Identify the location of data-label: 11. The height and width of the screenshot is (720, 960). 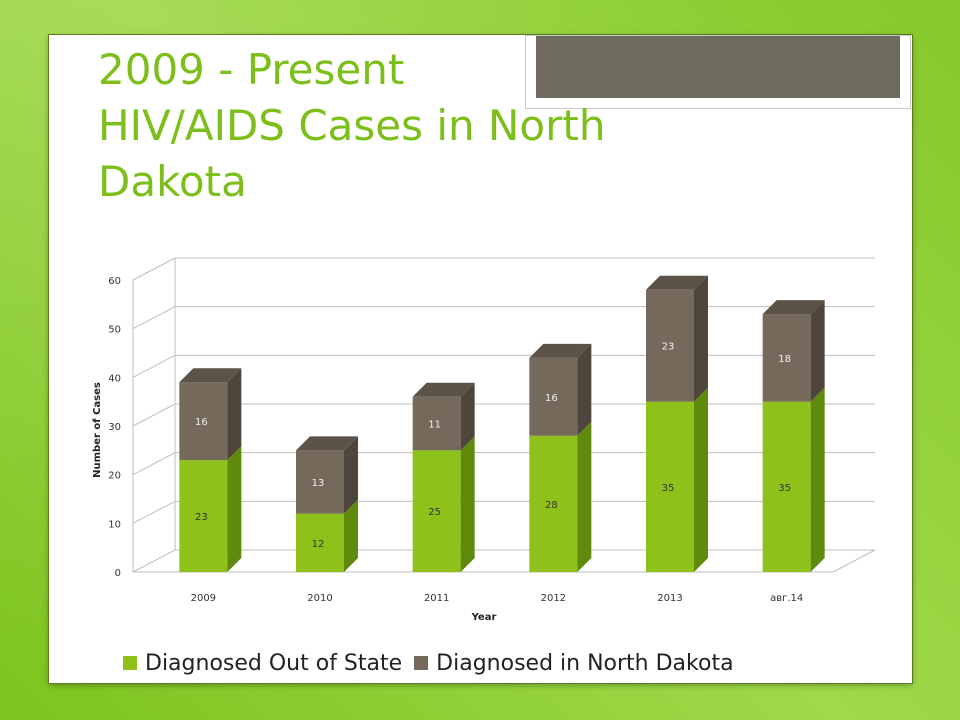
(434, 425).